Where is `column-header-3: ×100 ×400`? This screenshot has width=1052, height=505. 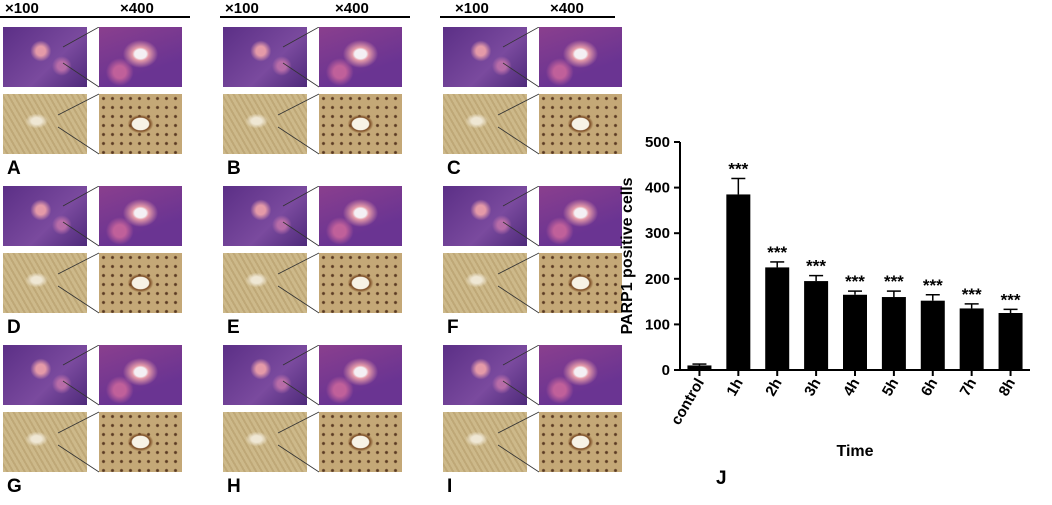 column-header-3: ×100 ×400 is located at coordinates (527, 10).